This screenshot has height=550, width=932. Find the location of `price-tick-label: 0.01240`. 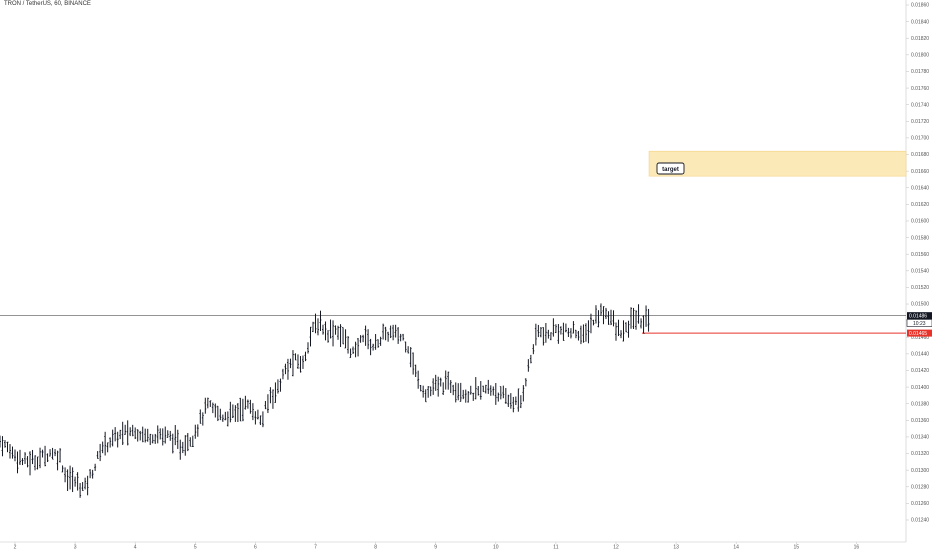

price-tick-label: 0.01240 is located at coordinates (920, 521).